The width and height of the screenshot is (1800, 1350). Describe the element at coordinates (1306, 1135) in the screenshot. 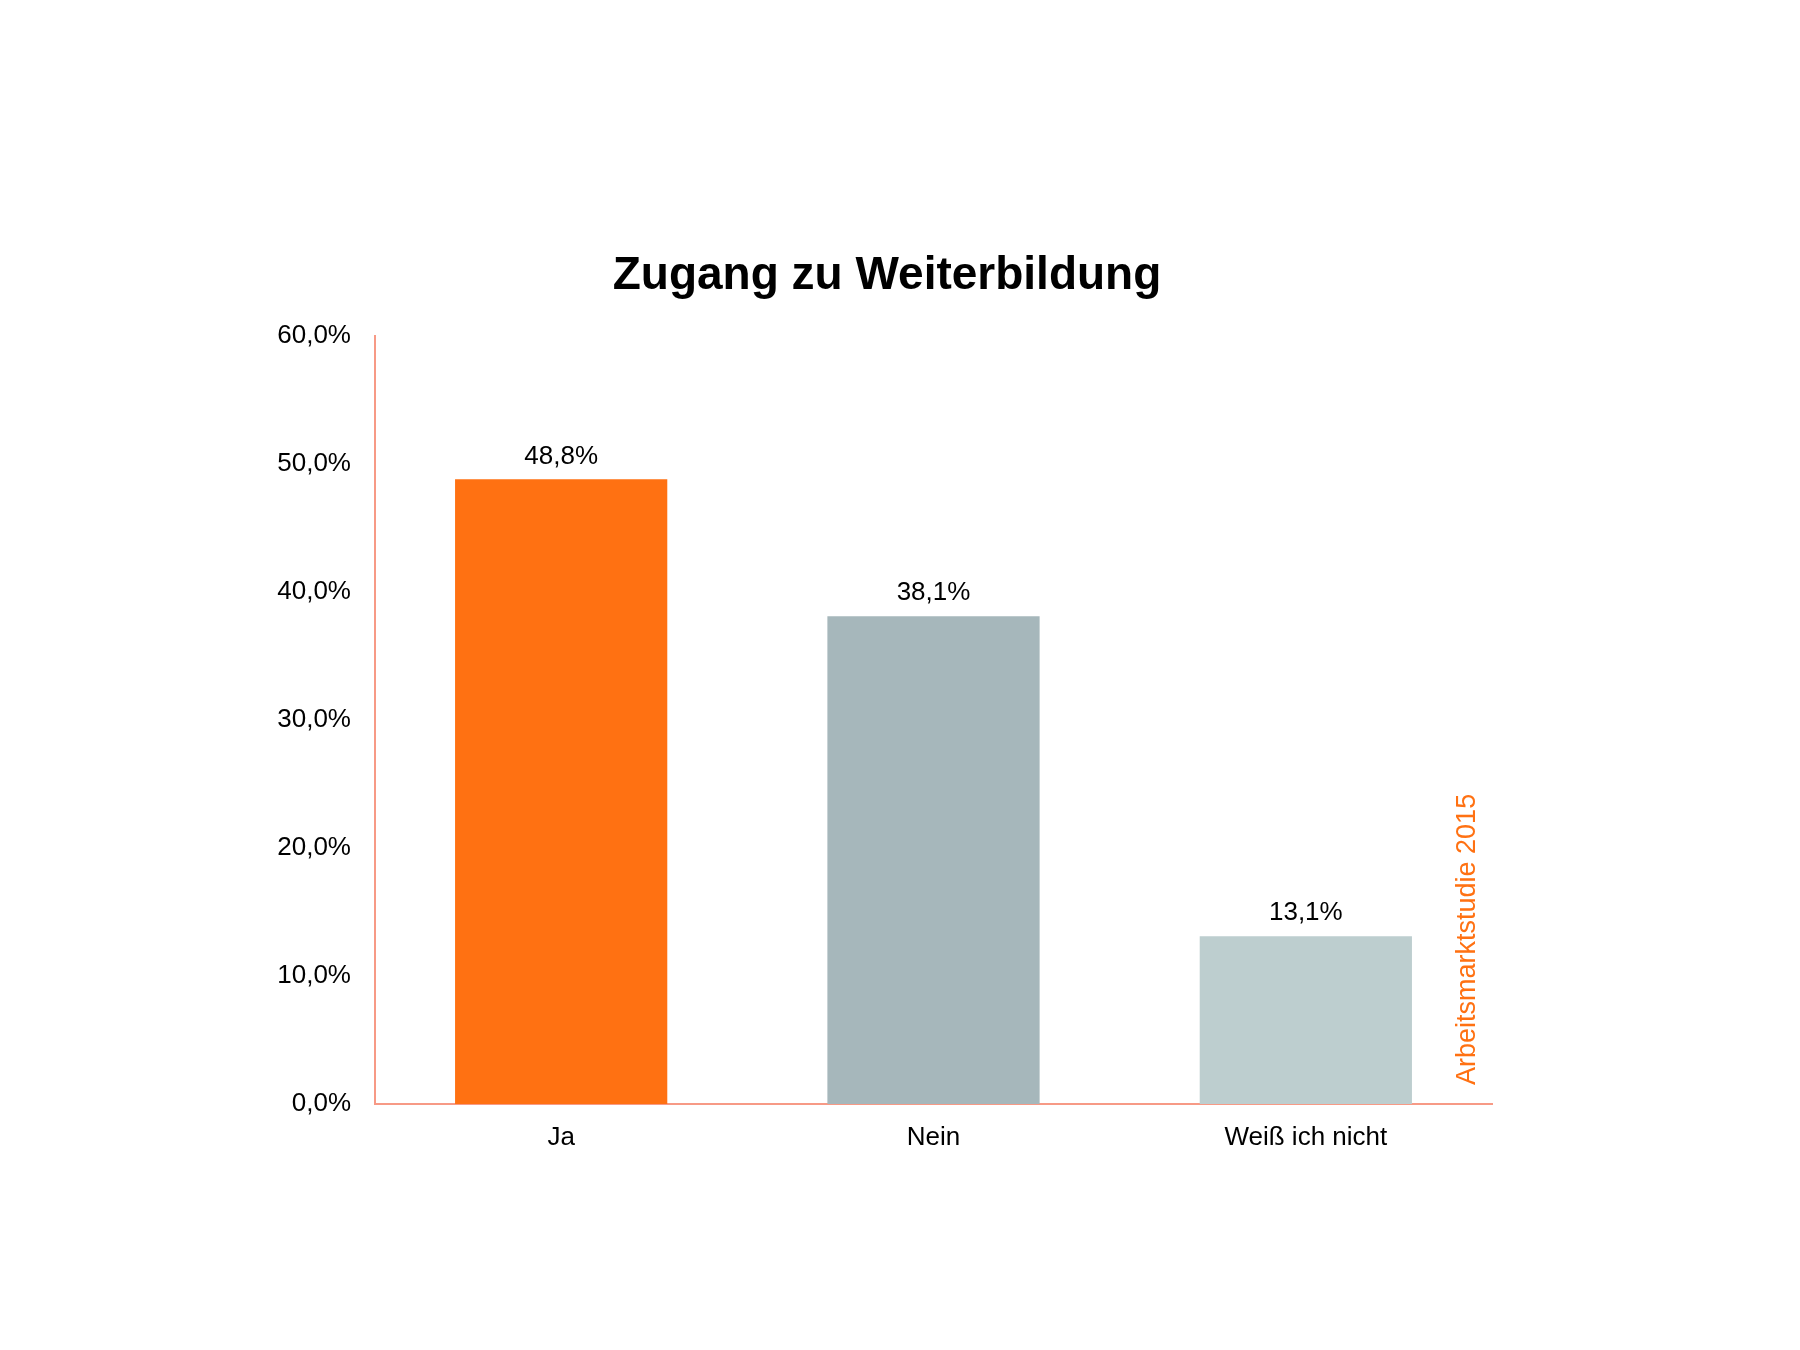

I see `x-tick-label: Weiß ich nicht` at that location.